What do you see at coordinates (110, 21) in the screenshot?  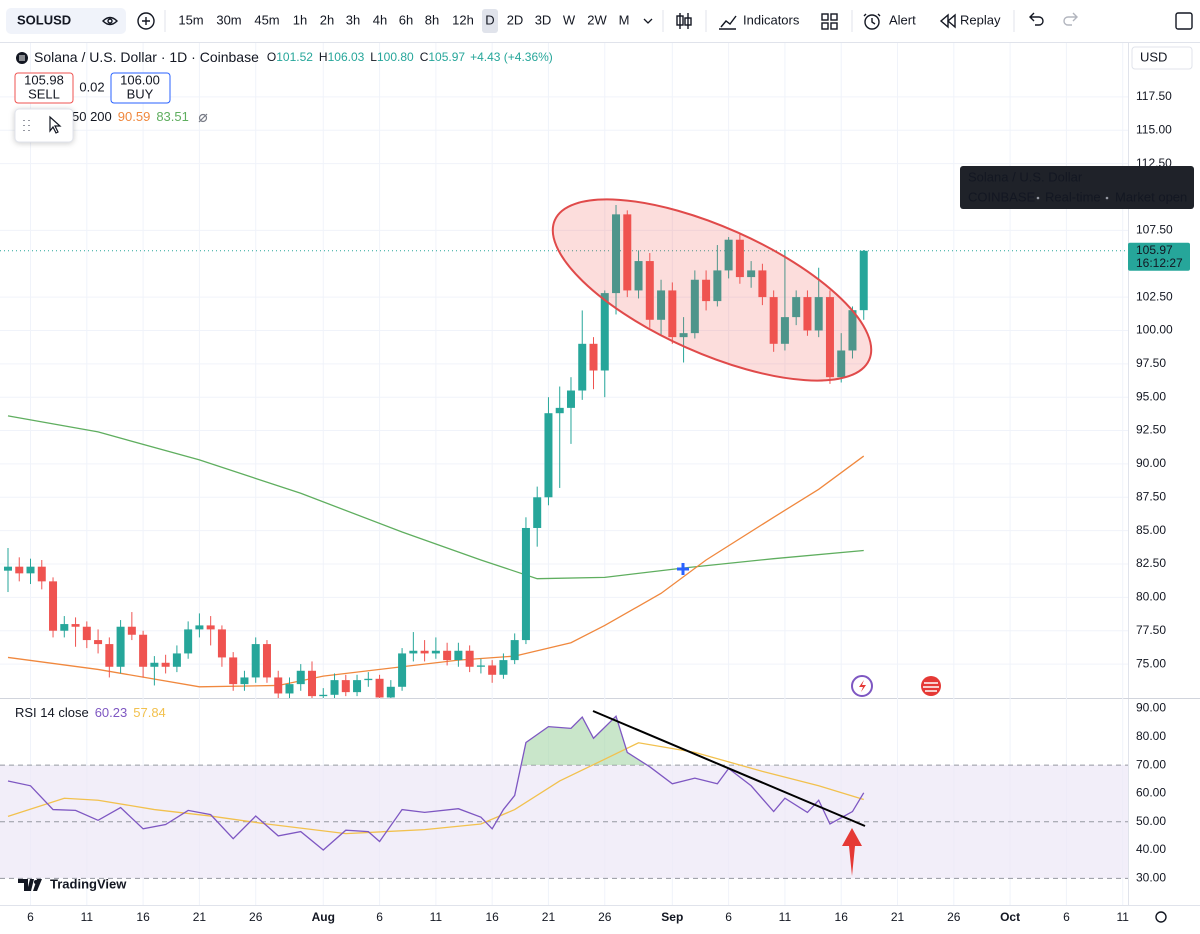 I see `eye-icon` at bounding box center [110, 21].